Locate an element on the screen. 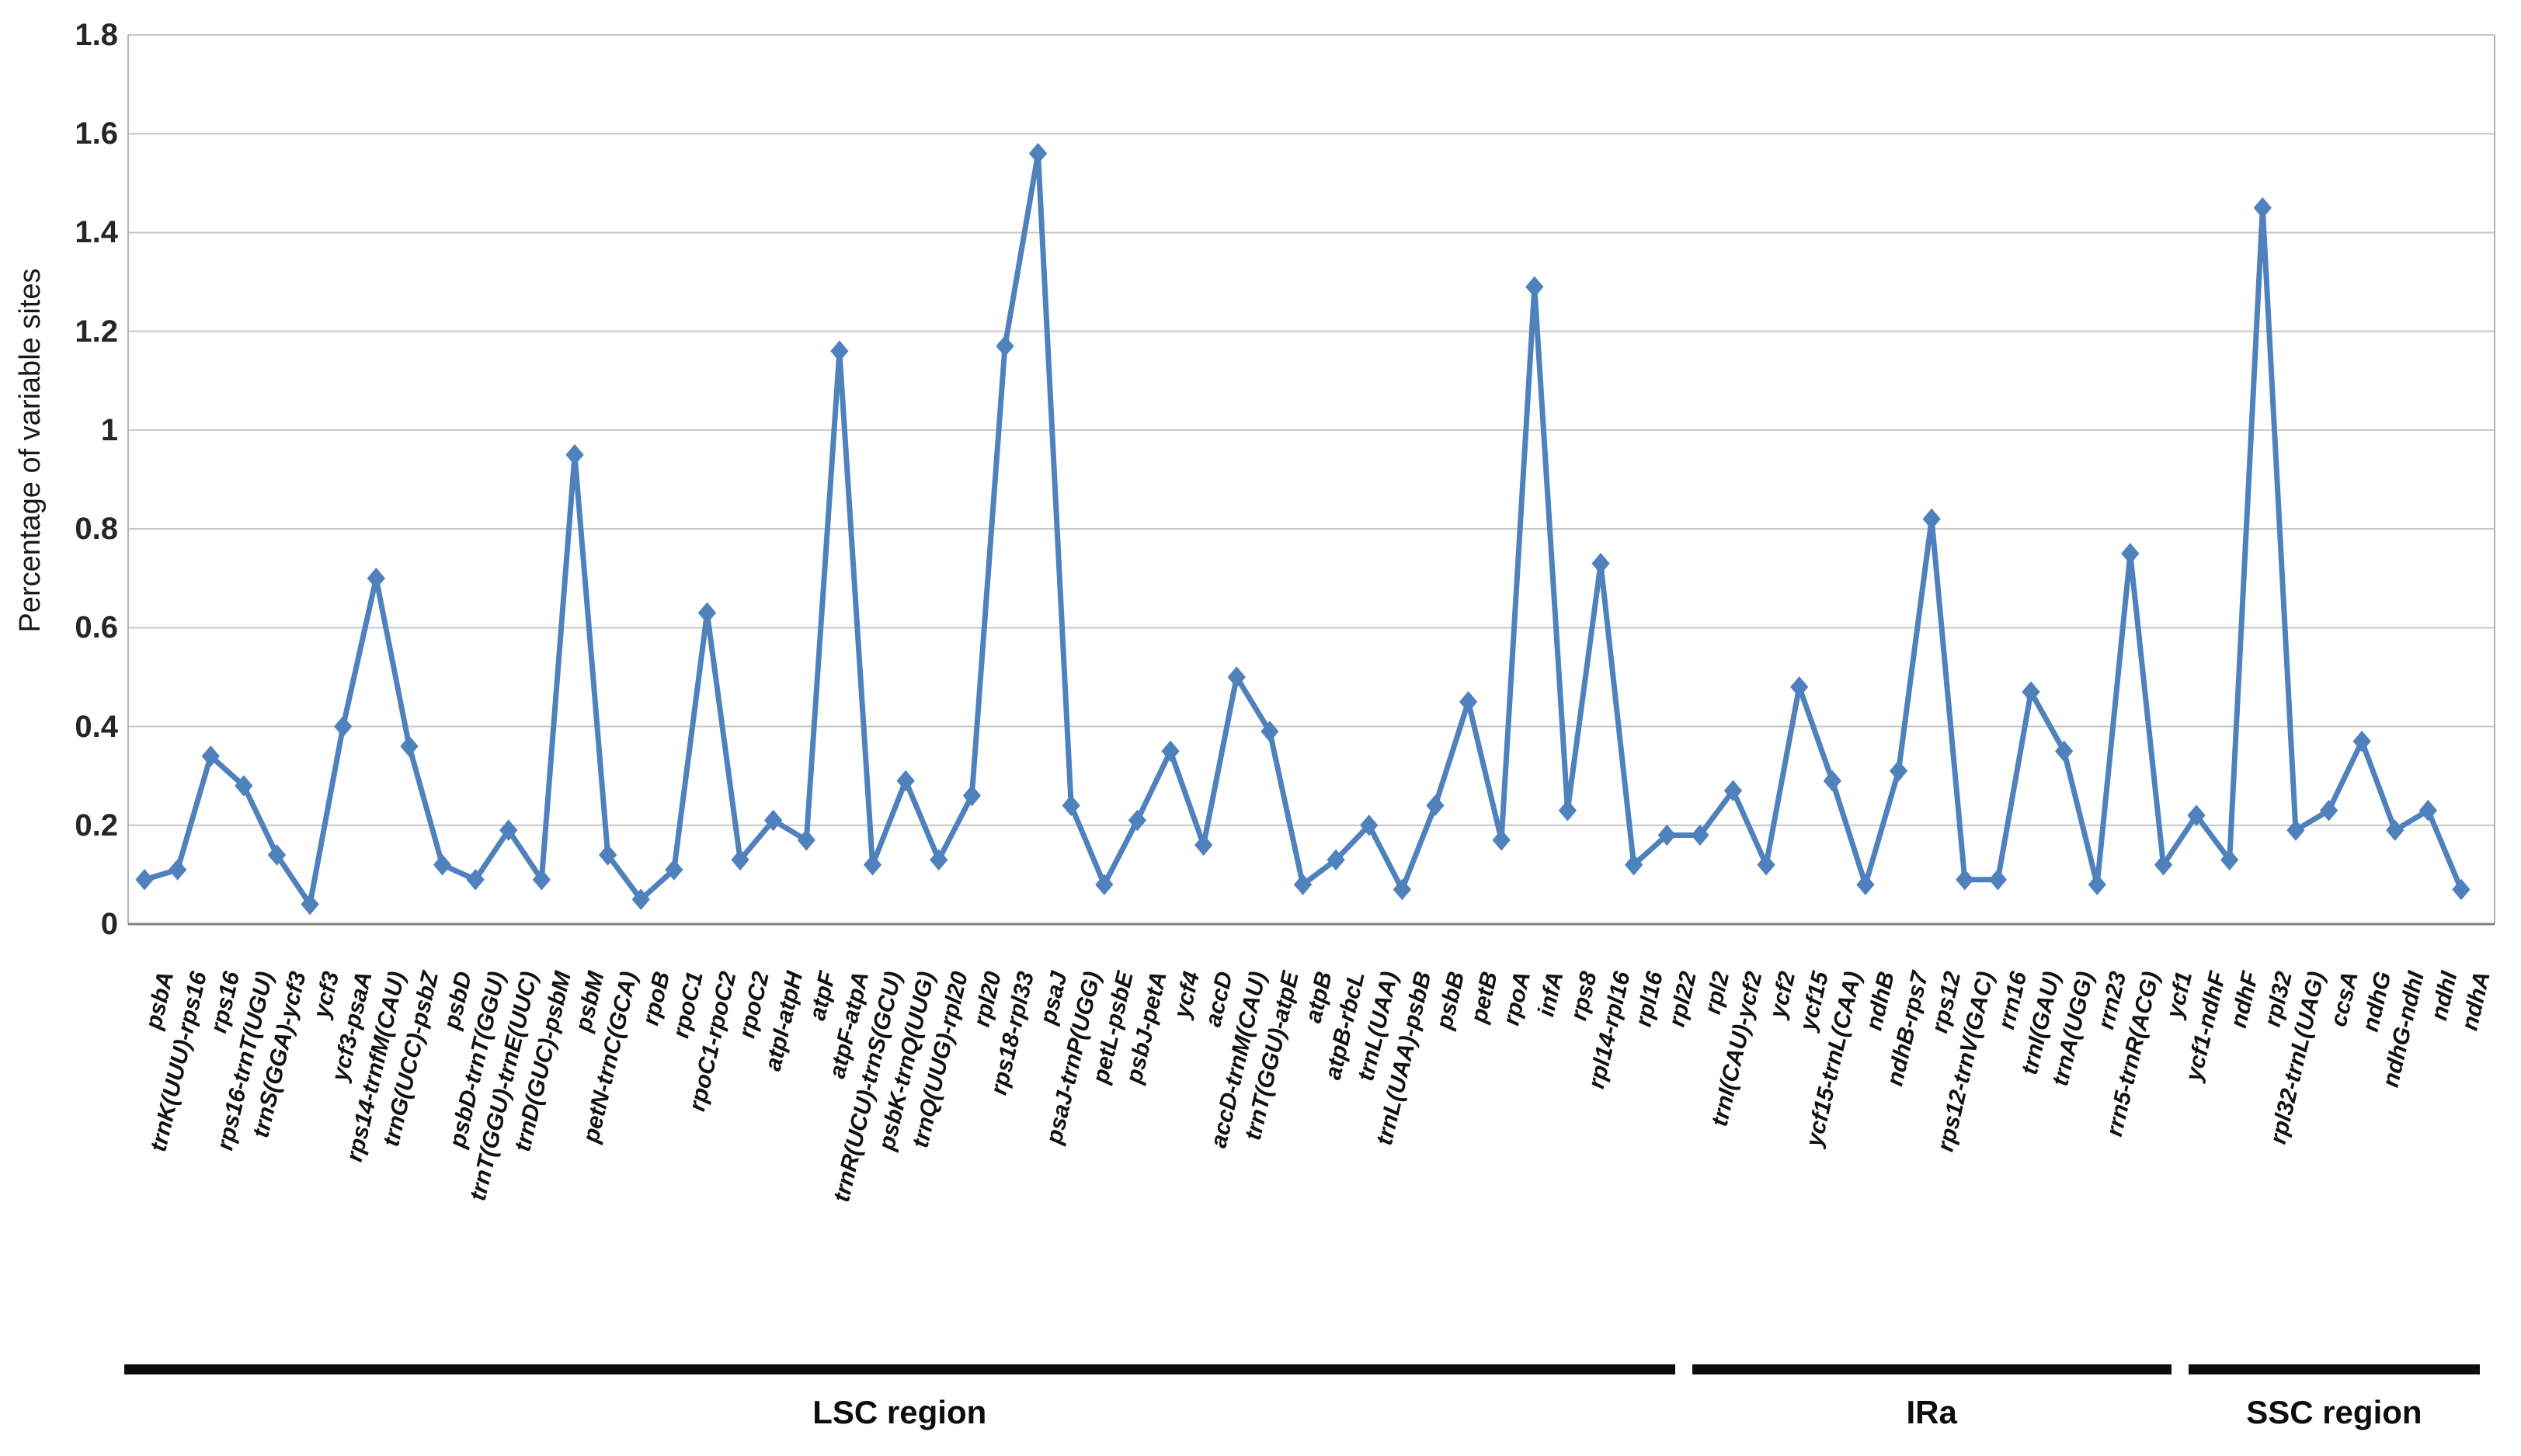 The width and height of the screenshot is (2521, 1456). y-tick-label: 0 is located at coordinates (109, 924).